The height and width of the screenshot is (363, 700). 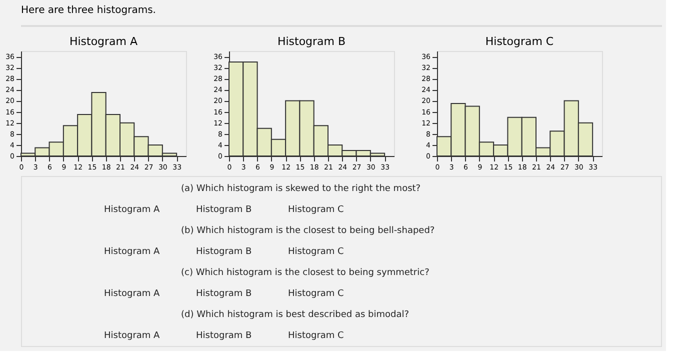 What do you see at coordinates (311, 41) in the screenshot?
I see `chart-title: Histogram B` at bounding box center [311, 41].